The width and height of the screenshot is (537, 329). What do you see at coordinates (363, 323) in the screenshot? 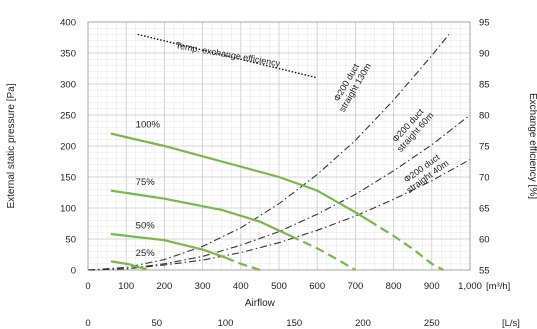
I see `x2-tick-label: 200` at bounding box center [363, 323].